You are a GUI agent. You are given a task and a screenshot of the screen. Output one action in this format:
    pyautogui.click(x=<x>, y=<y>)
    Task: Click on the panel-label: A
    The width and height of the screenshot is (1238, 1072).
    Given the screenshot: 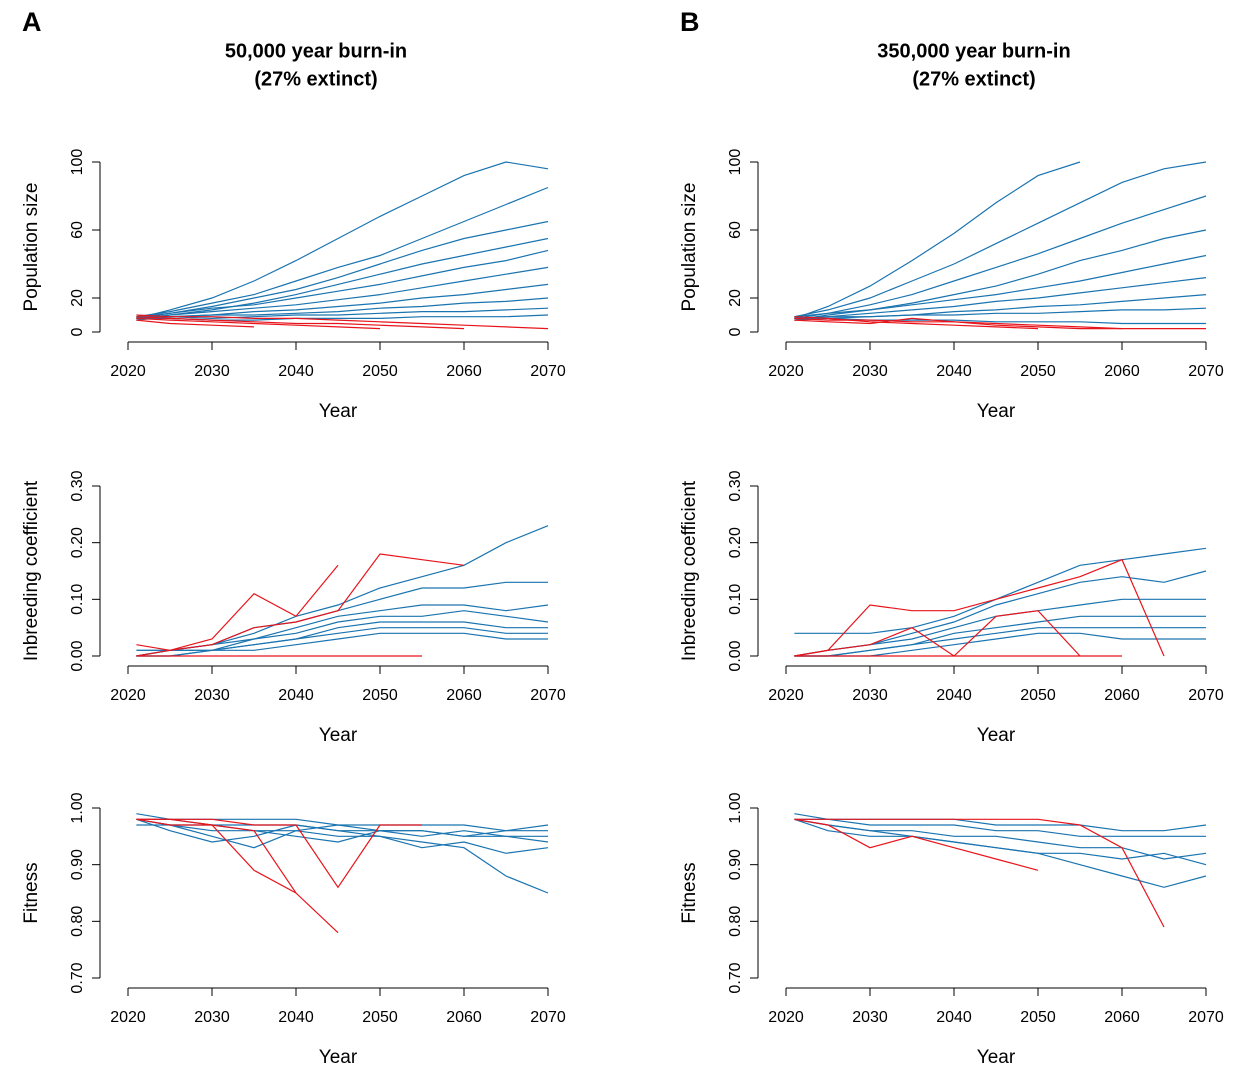 What is the action you would take?
    pyautogui.click(x=32, y=22)
    